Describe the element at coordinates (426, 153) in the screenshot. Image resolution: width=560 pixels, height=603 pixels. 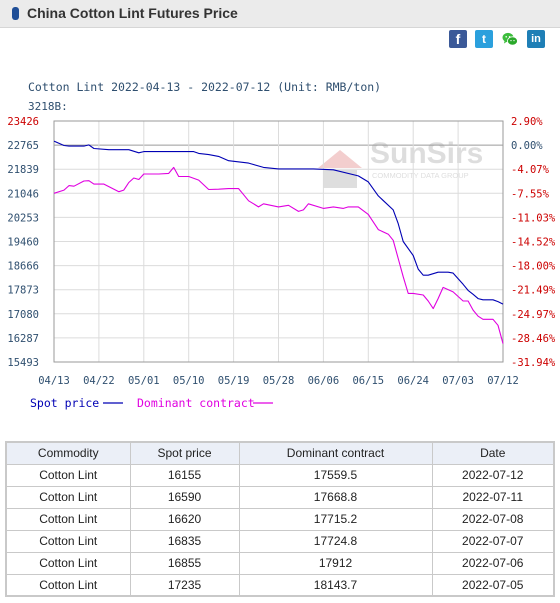
I see `watermark-brand: SunSirs` at that location.